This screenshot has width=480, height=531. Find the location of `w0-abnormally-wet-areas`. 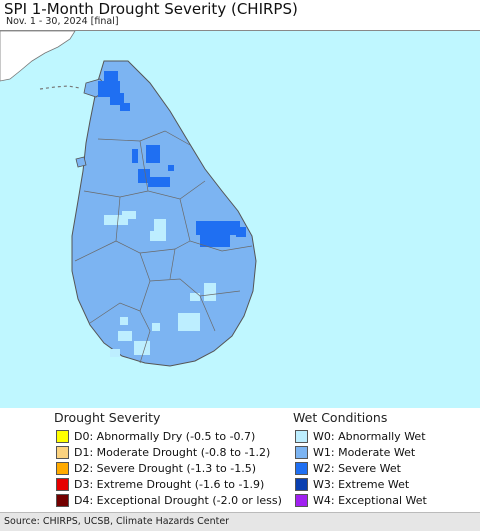

w0-abnormally-wet-areas is located at coordinates (160, 284).